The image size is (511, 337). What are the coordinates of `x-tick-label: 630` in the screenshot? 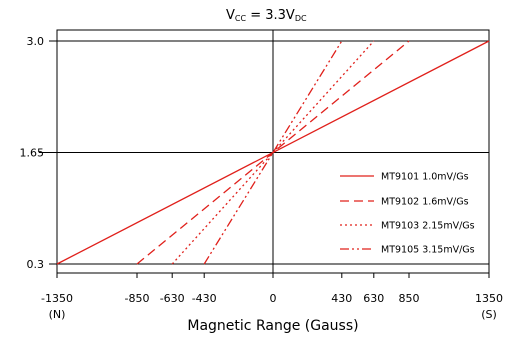 It's located at (373, 298).